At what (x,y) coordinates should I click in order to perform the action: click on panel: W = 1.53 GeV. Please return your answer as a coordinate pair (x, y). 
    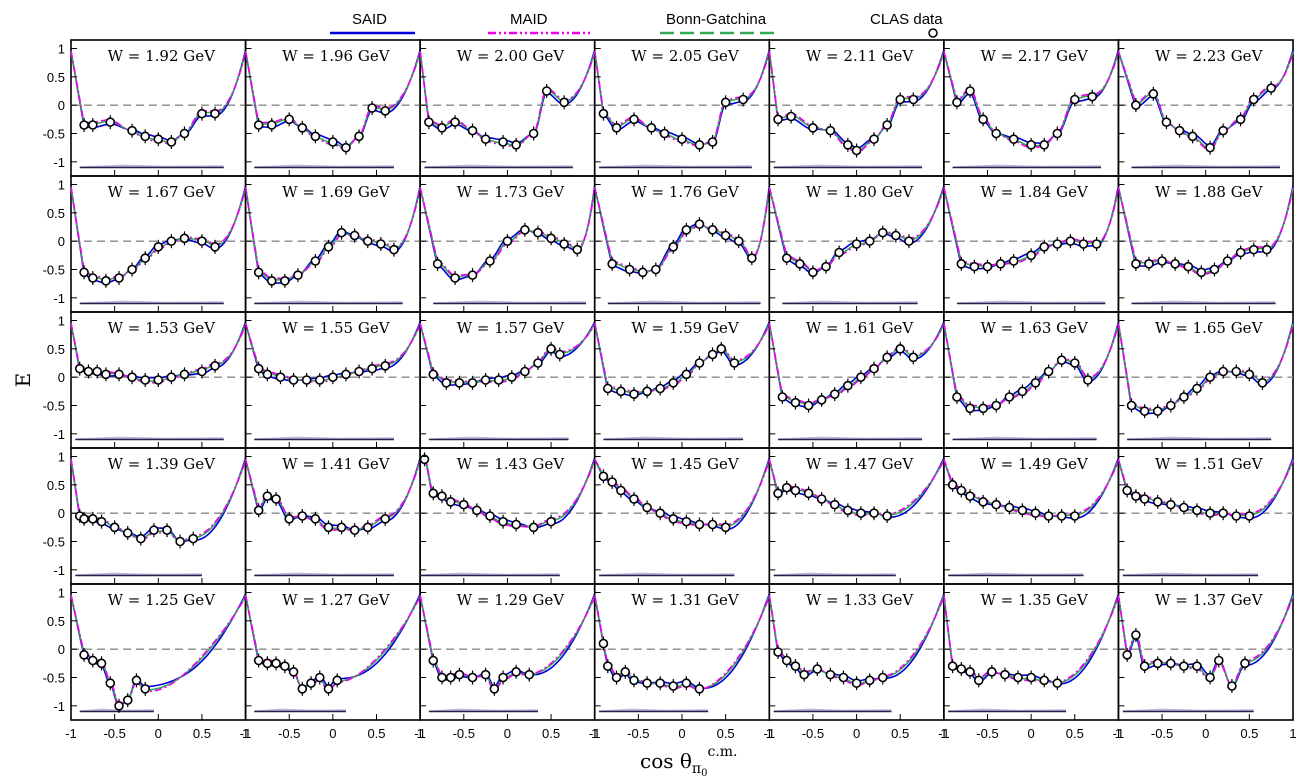
    Looking at the image, I should click on (158, 380).